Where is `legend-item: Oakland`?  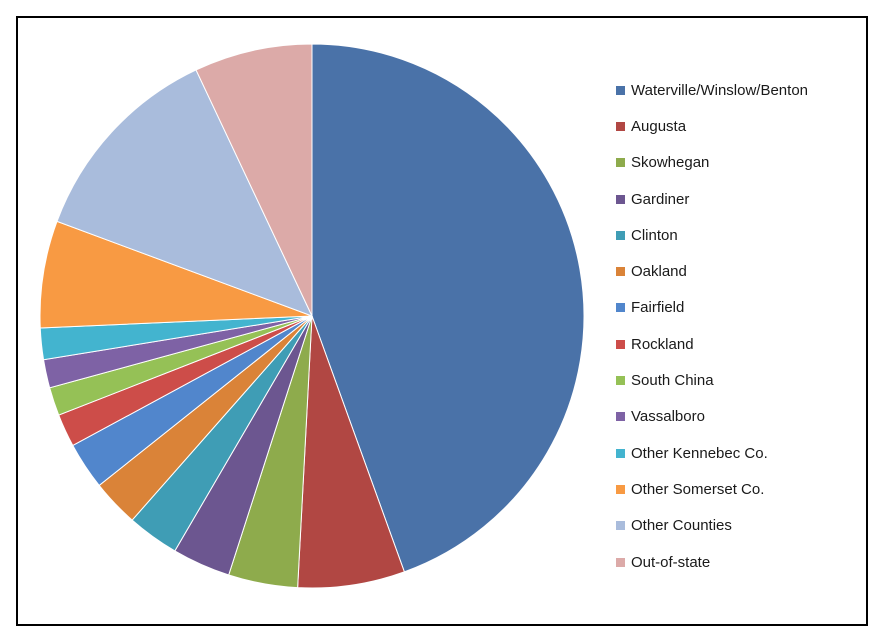 legend-item: Oakland is located at coordinates (743, 271).